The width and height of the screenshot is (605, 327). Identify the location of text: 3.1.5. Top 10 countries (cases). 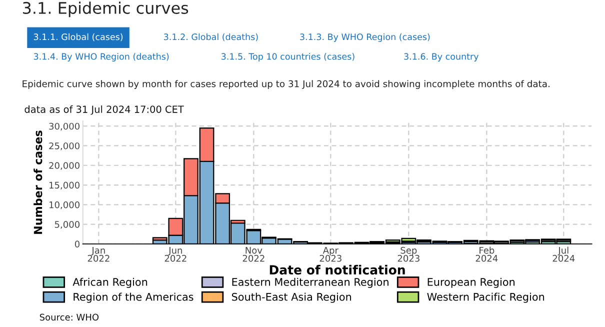
(287, 57).